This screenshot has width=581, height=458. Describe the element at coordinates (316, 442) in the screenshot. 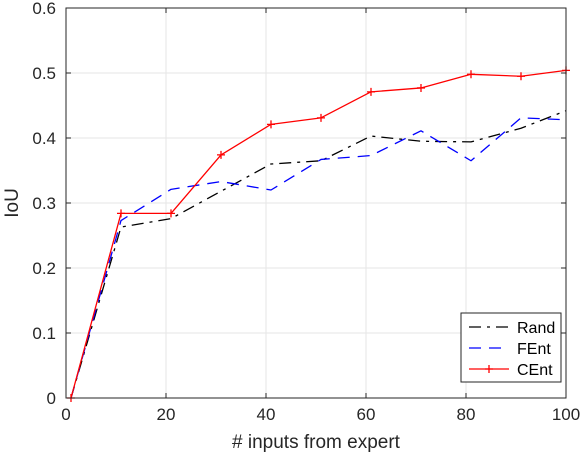

I see `x-axis-label: # inputs from expert` at that location.